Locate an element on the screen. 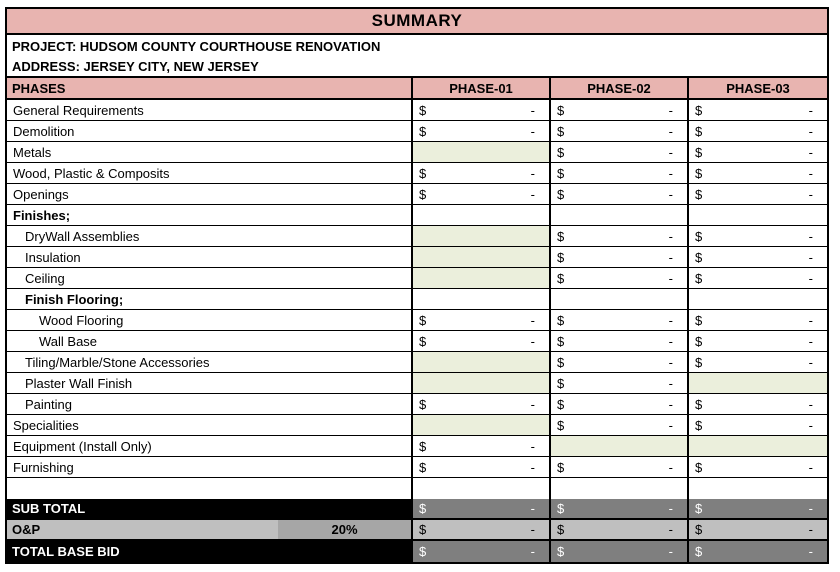 This screenshot has width=840, height=572. row-label-cell: Wall Base is located at coordinates (210, 341).